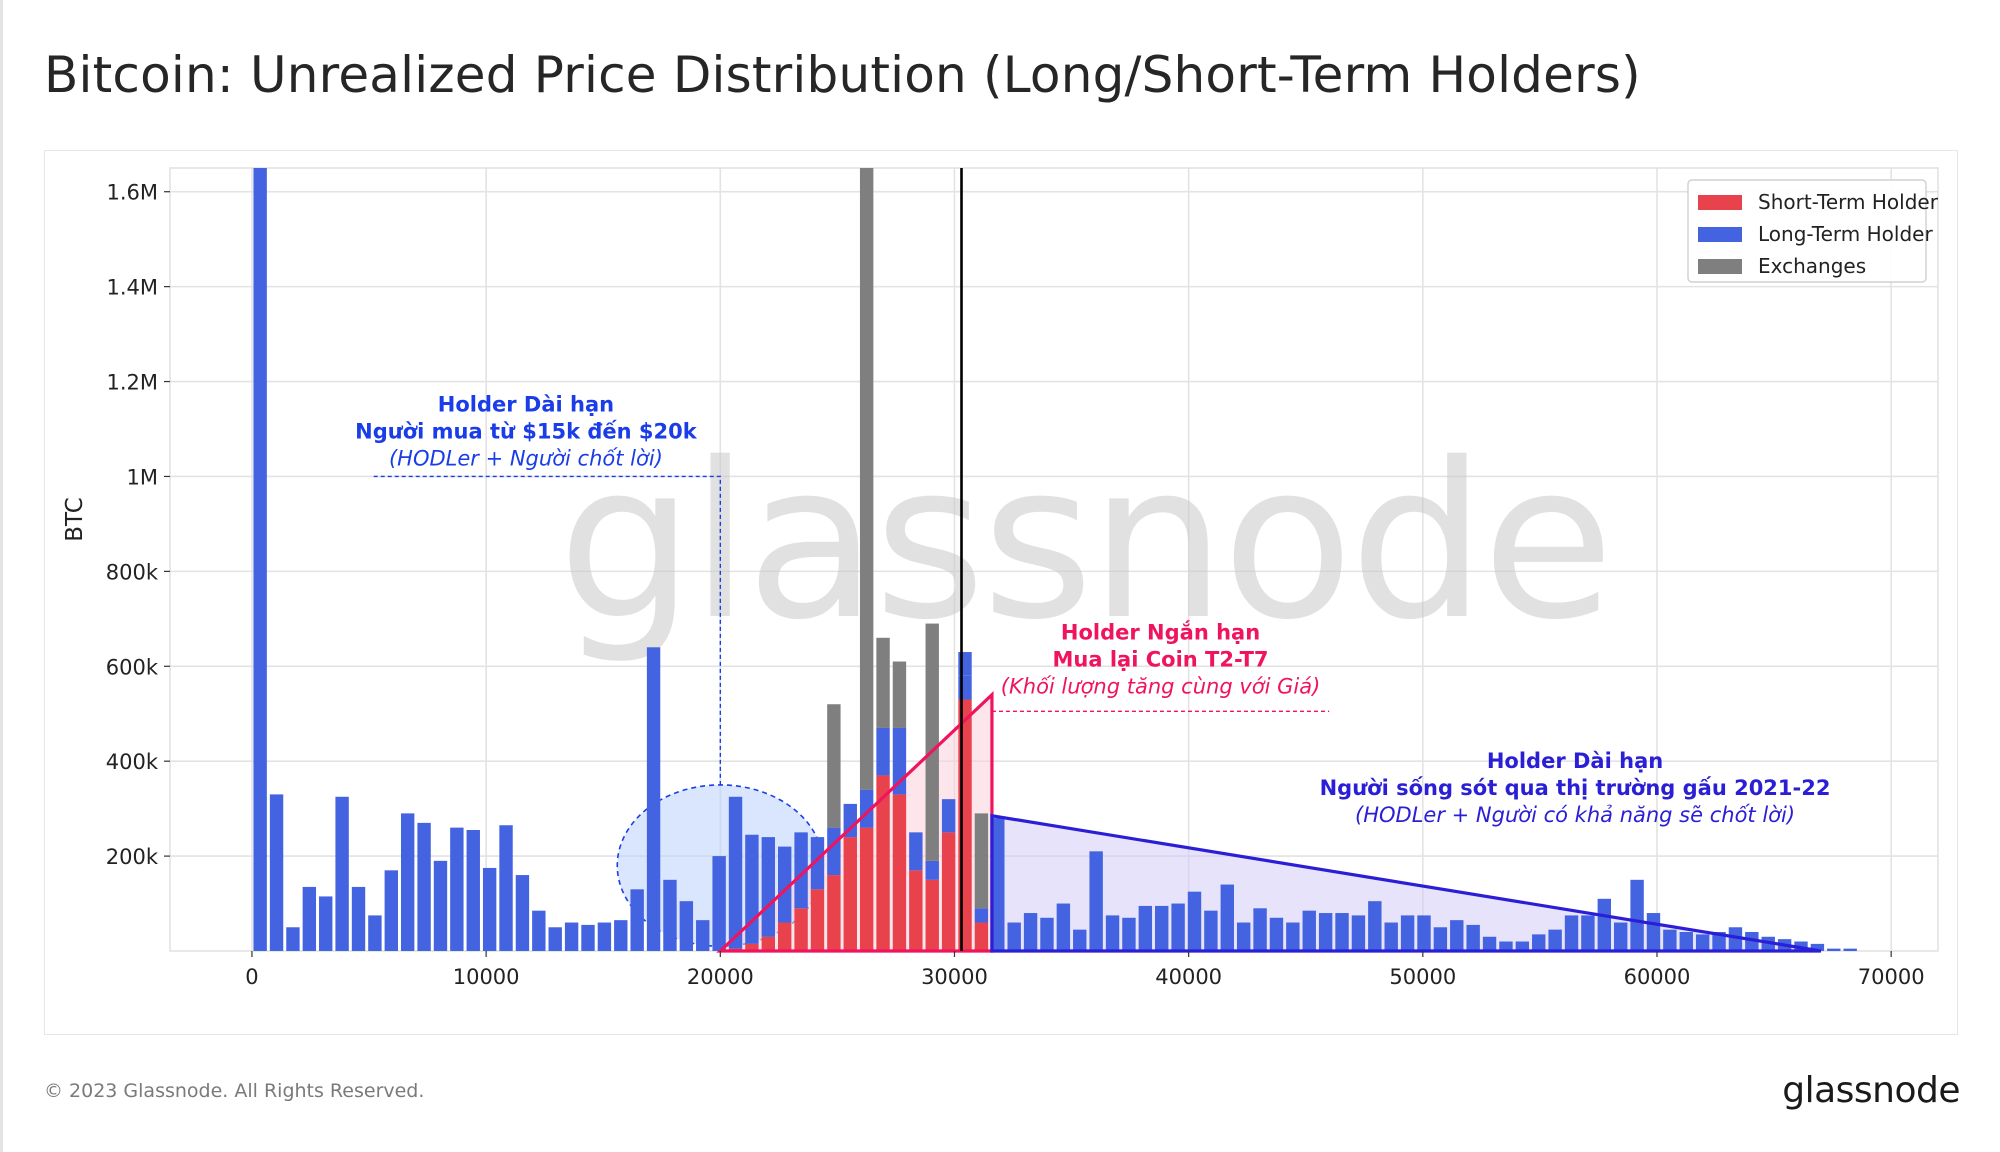 Image resolution: width=2000 pixels, height=1152 pixels. I want to click on y-tick-label: 1.2M, so click(132, 383).